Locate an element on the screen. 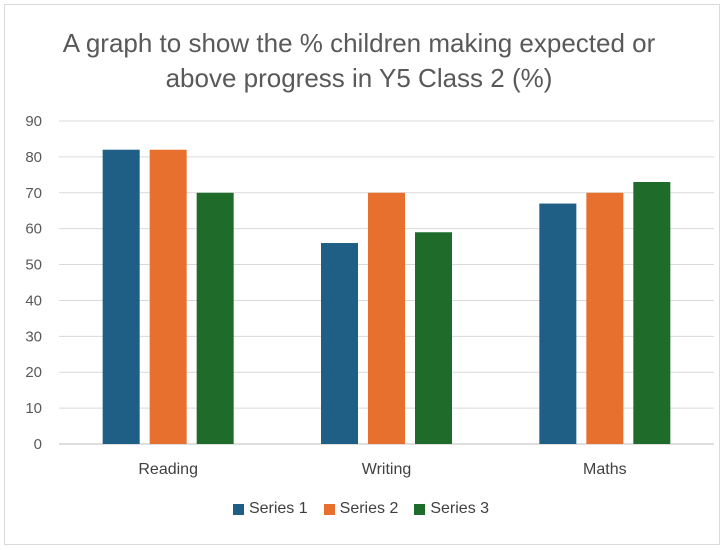 Image resolution: width=722 pixels, height=550 pixels. chart-title-line2: above progress in Y5 Class 2 (%) is located at coordinates (359, 78).